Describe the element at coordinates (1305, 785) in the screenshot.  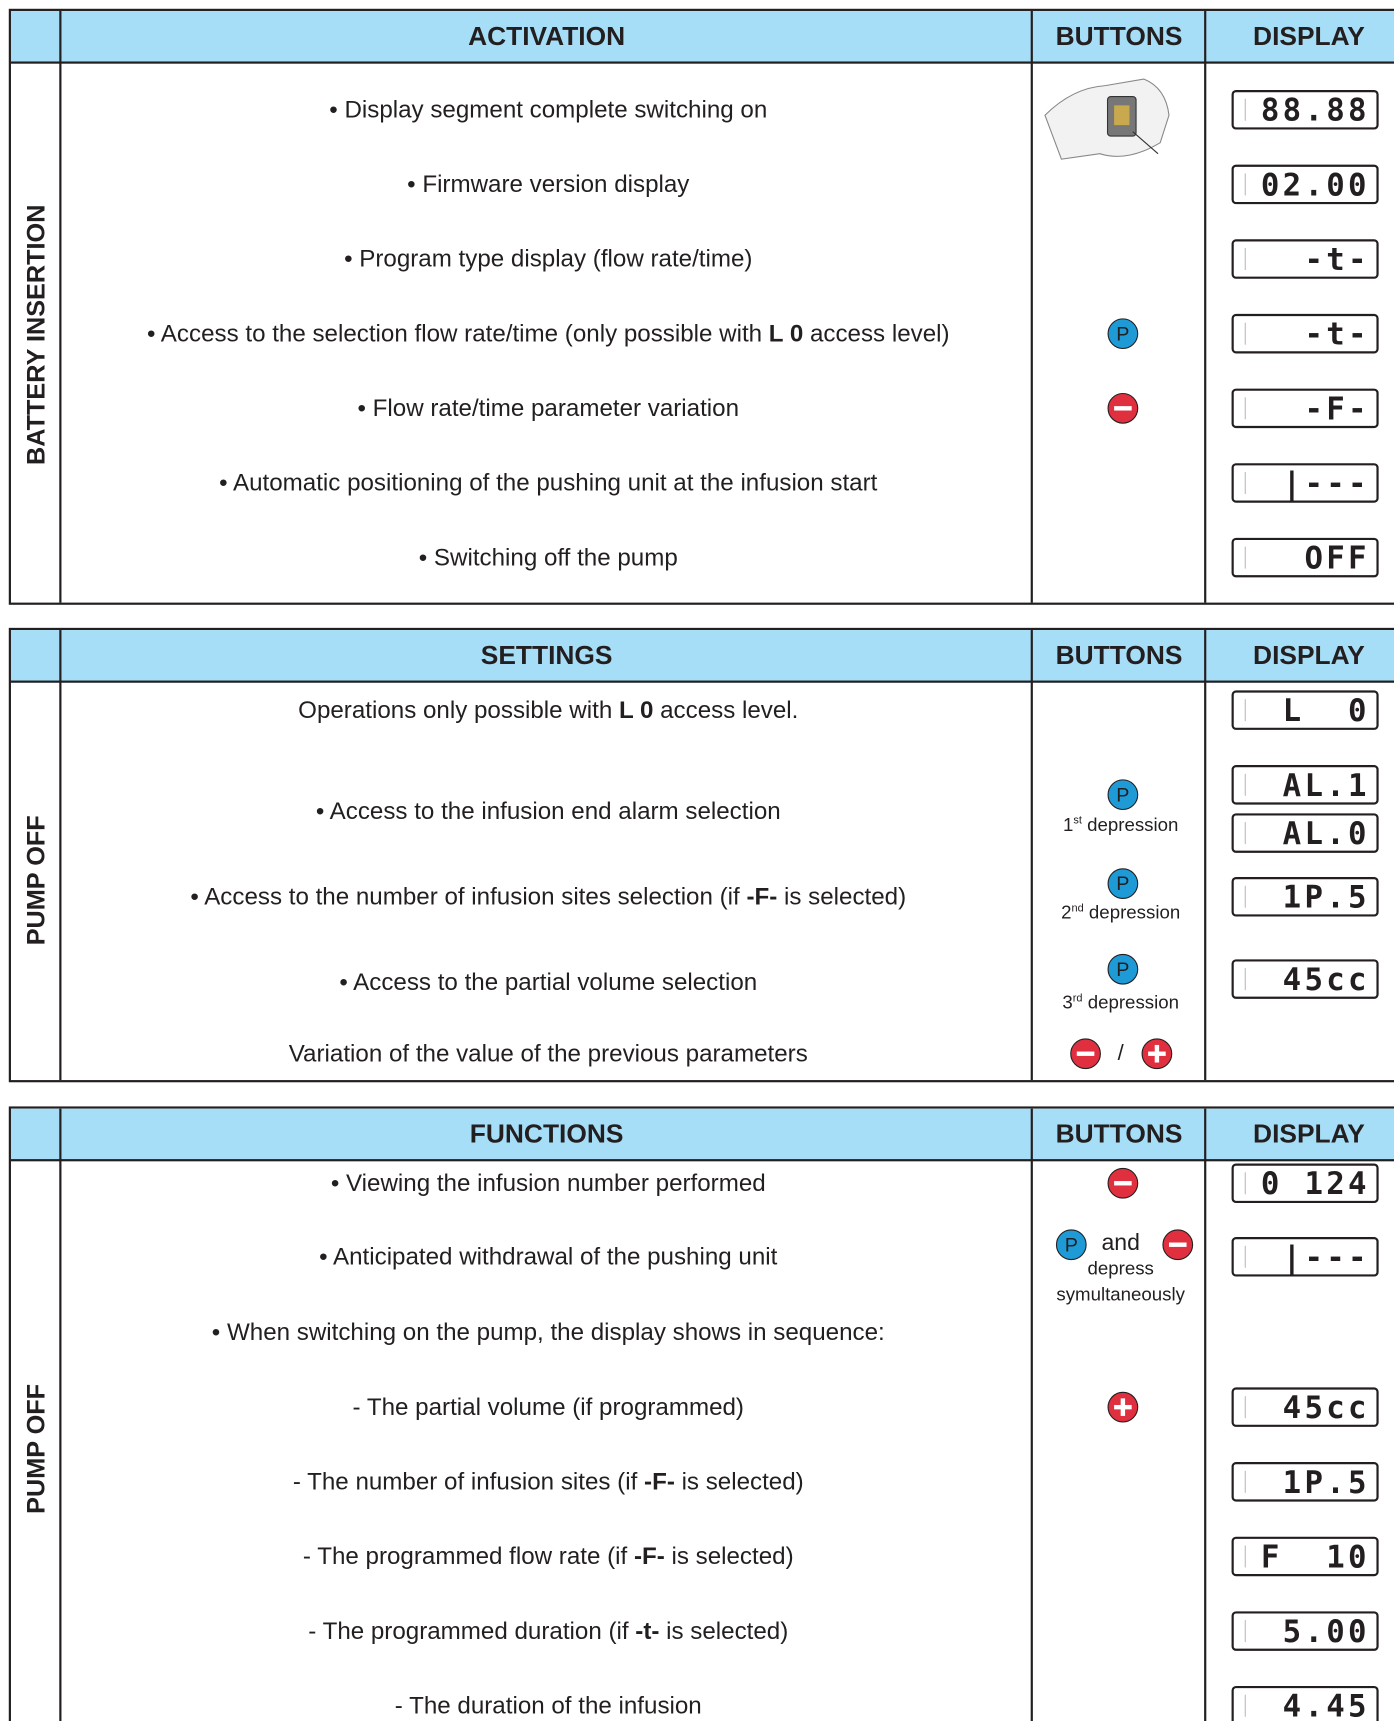
I see `display: AL.1` at that location.